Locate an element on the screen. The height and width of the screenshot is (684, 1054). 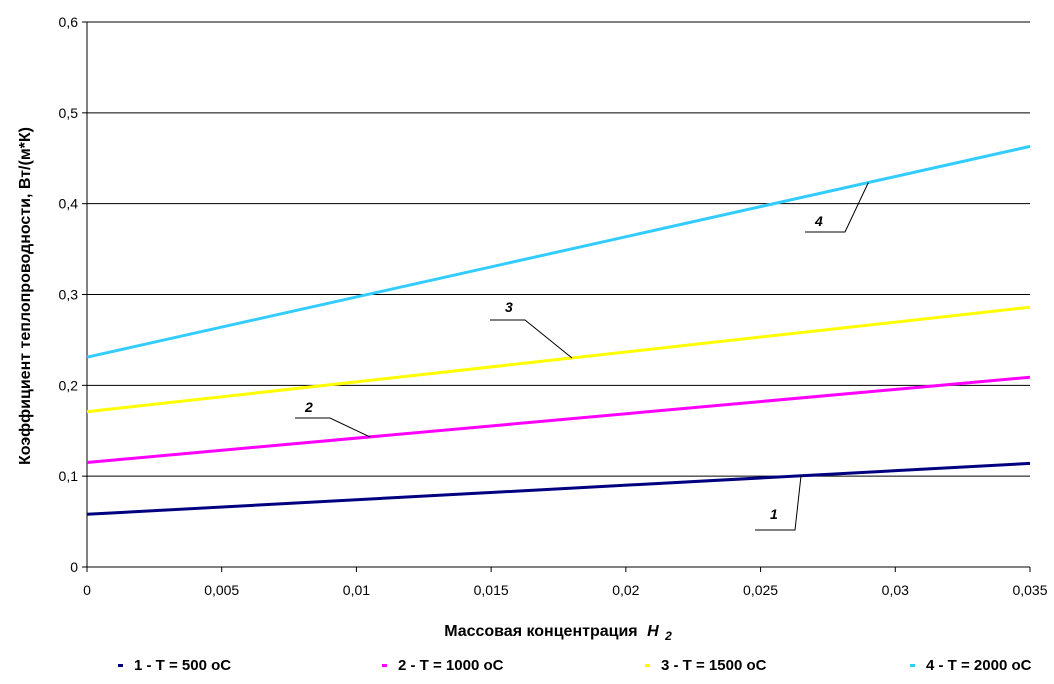
callout-label-4: 4 is located at coordinates (818, 221).